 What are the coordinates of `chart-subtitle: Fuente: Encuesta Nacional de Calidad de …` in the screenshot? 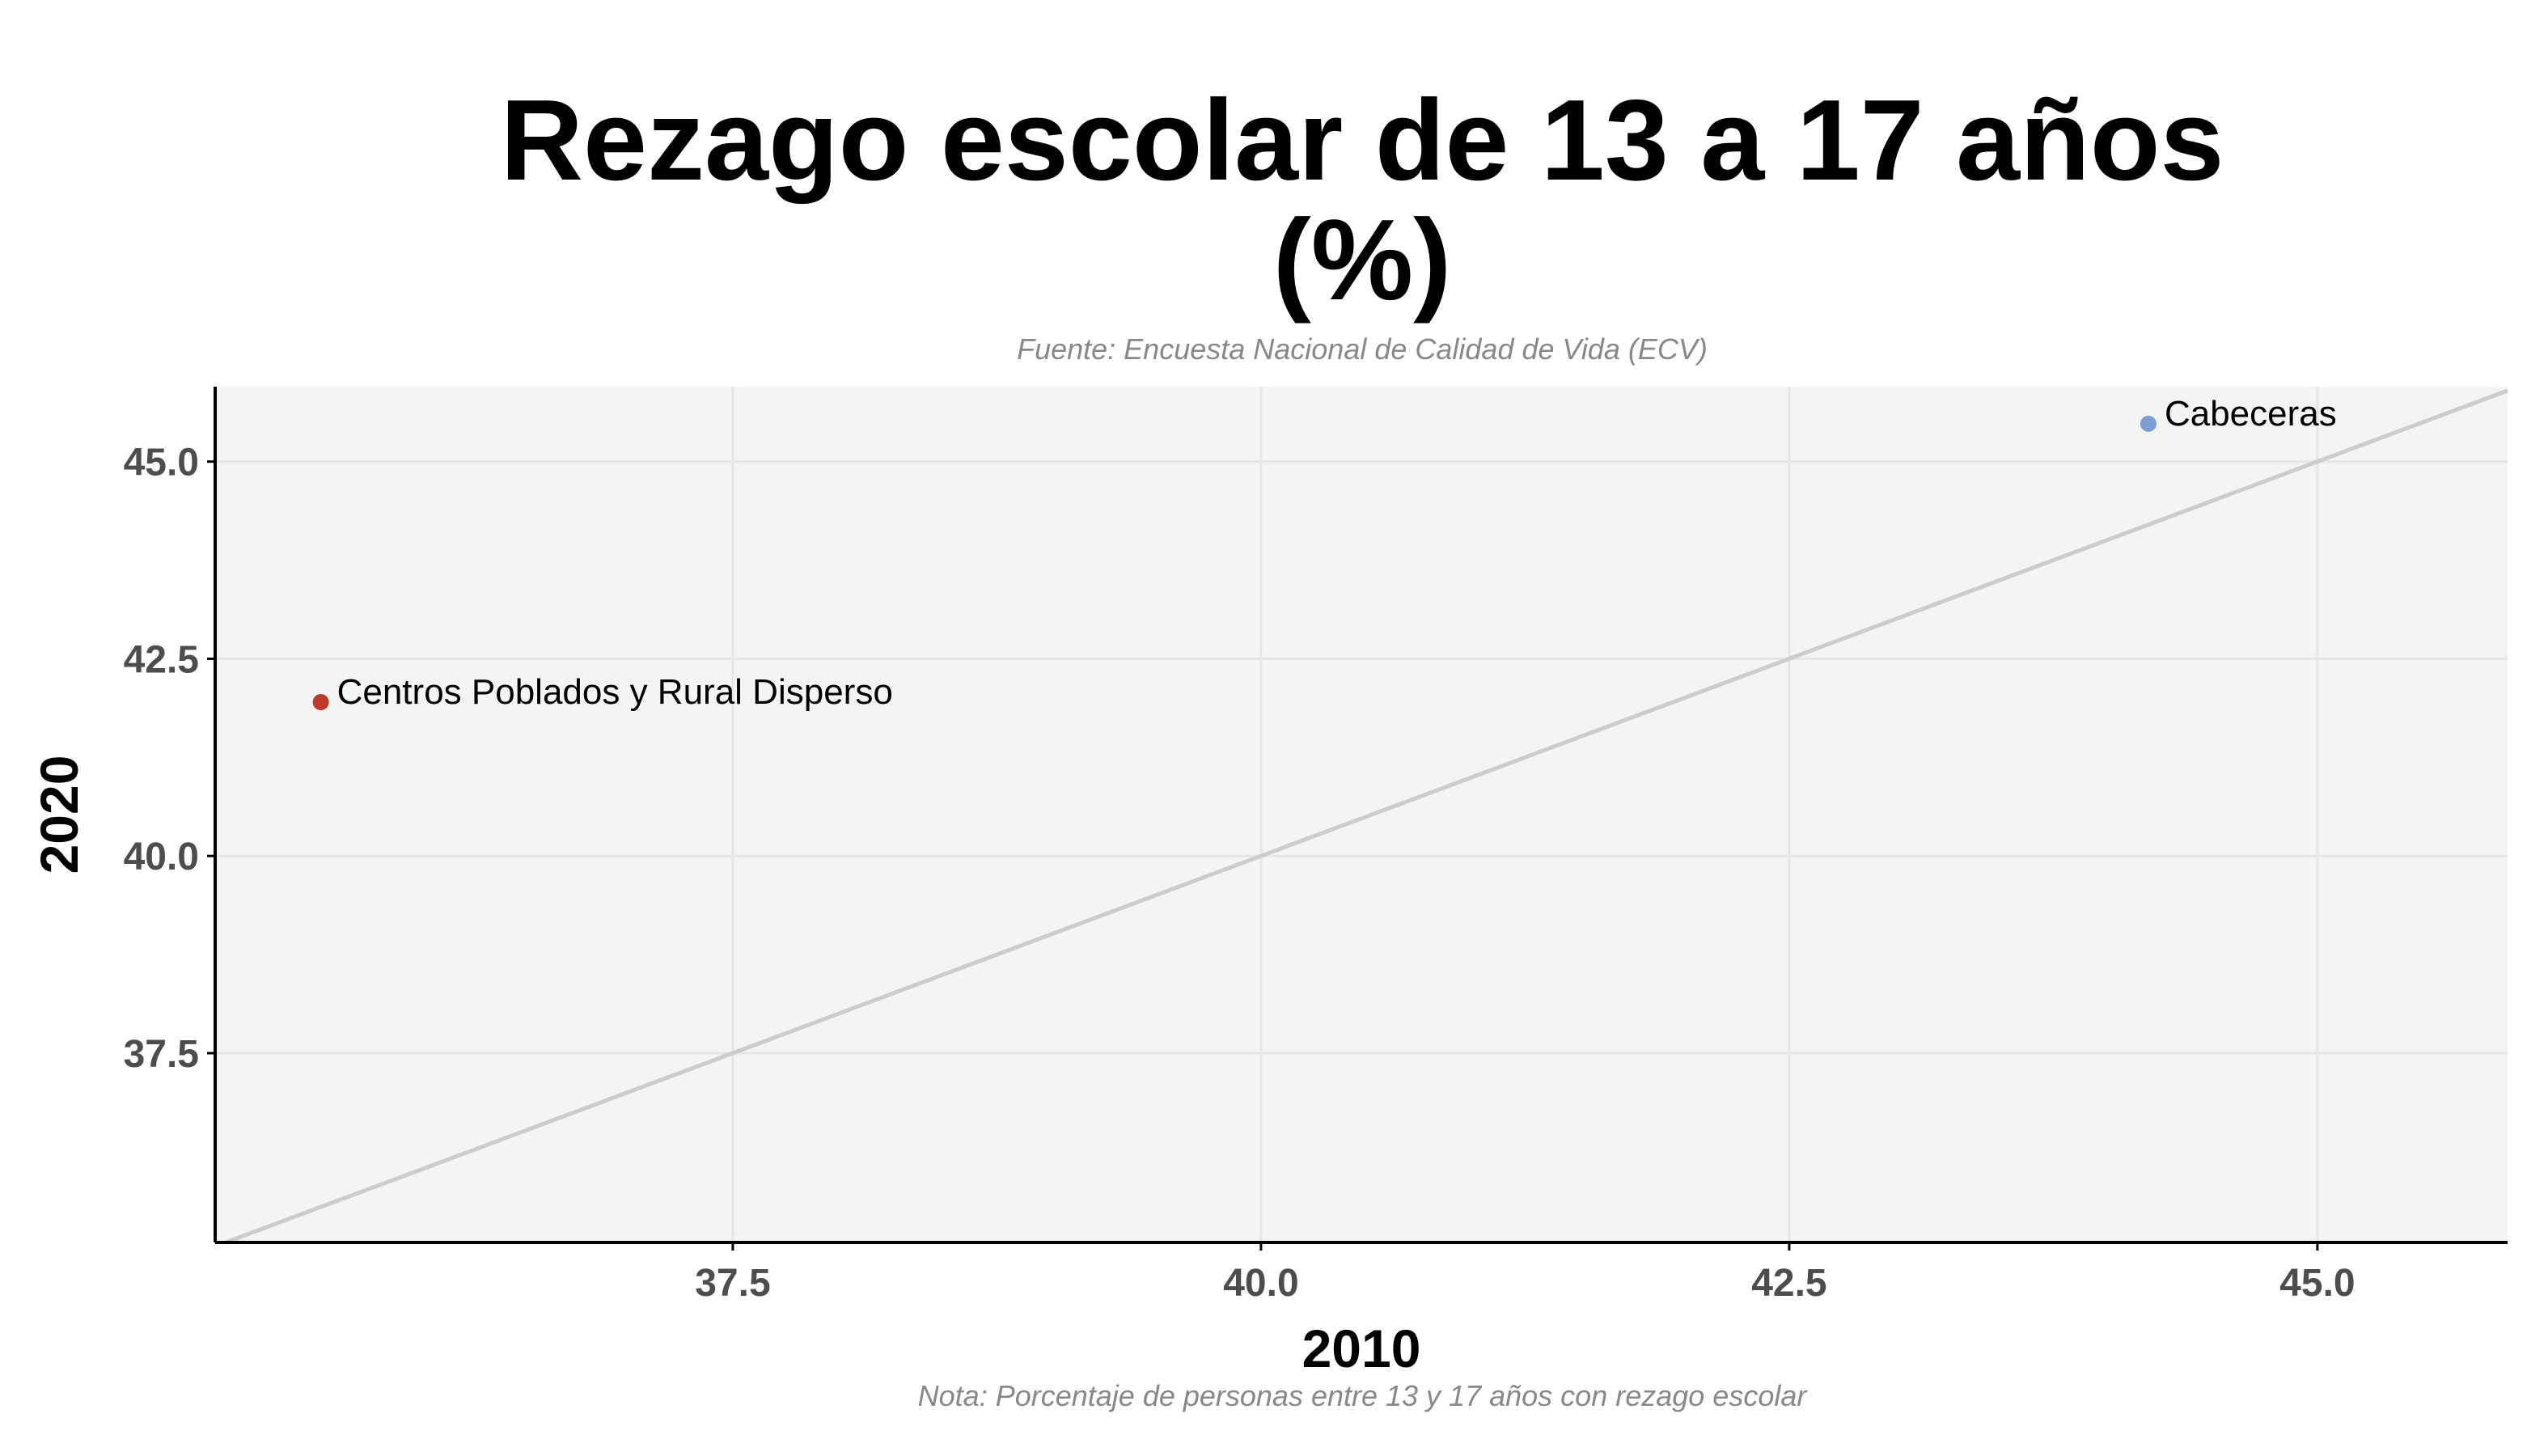 It's located at (1362, 349).